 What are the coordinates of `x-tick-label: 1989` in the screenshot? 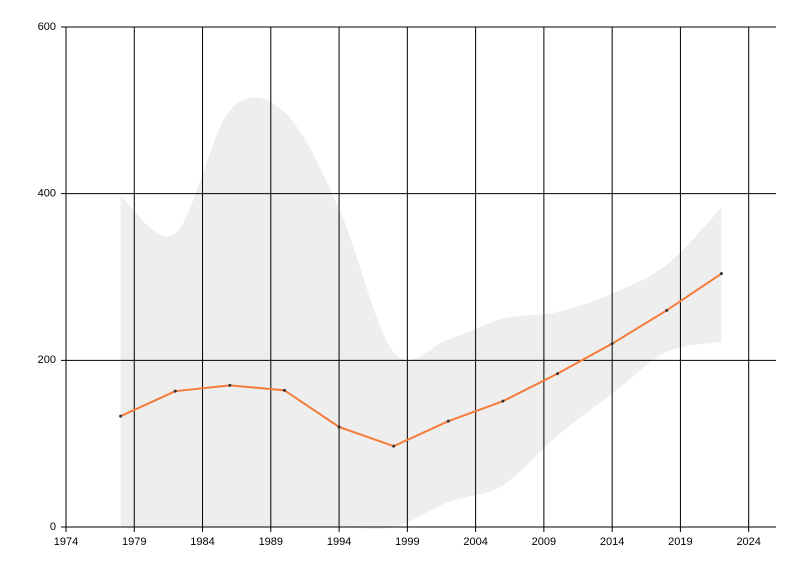 It's located at (271, 542).